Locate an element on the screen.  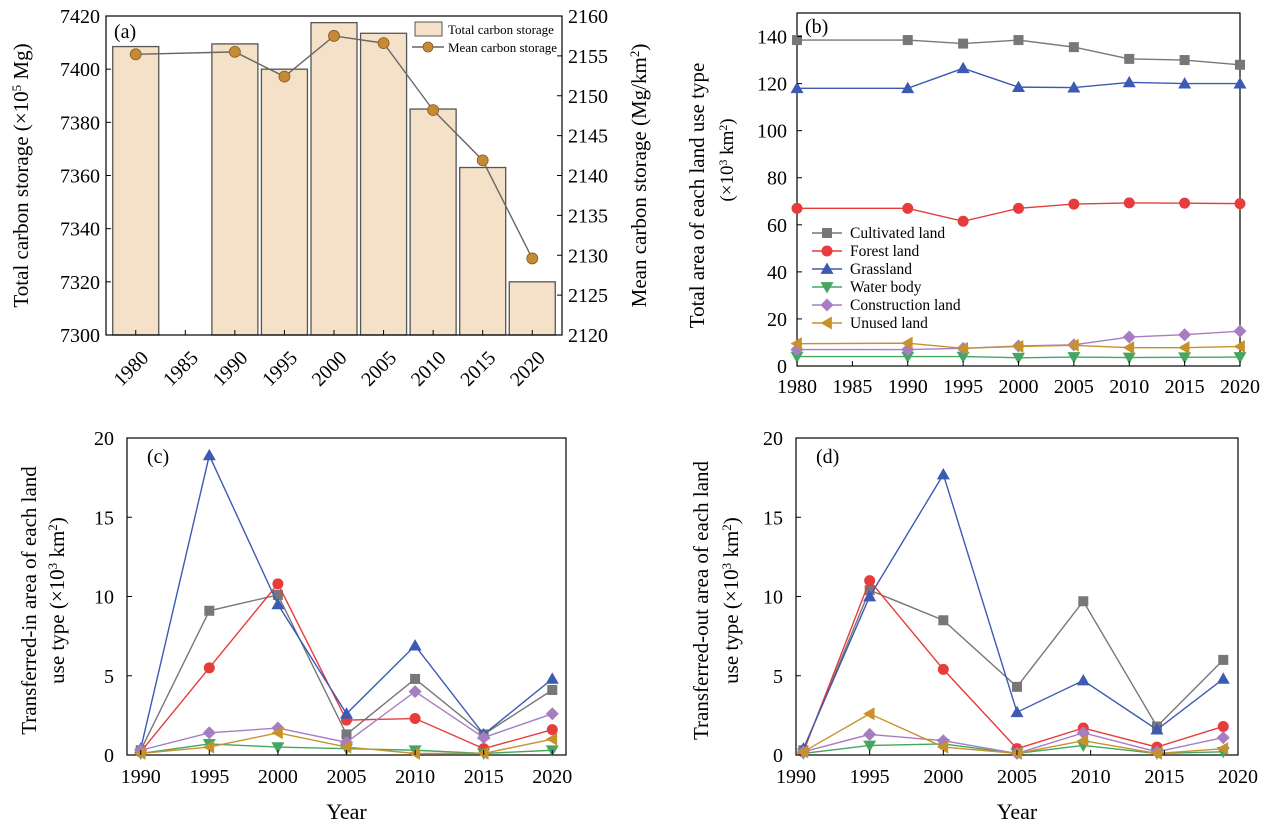
y-tick-label: 7340 is located at coordinates (80, 230).